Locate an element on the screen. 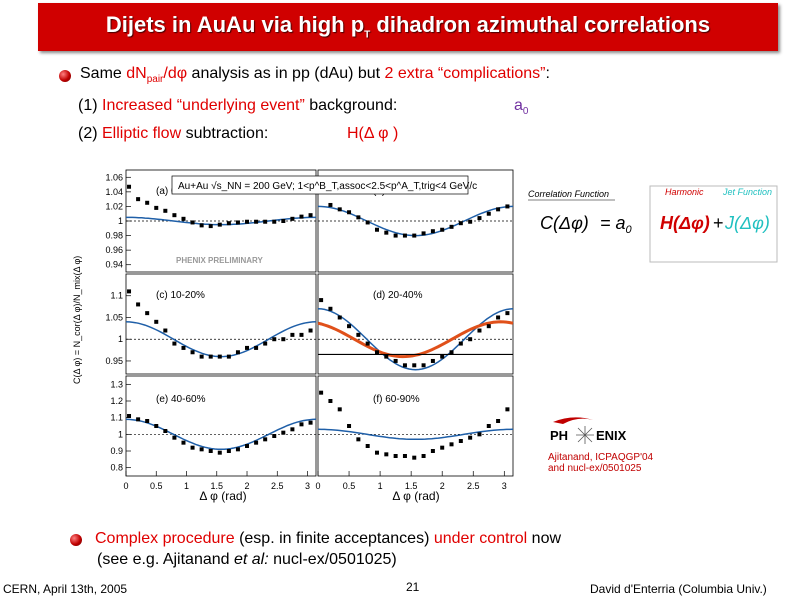 The image size is (800, 600). caption-correlation: Correlation Function is located at coordinates (568, 194).